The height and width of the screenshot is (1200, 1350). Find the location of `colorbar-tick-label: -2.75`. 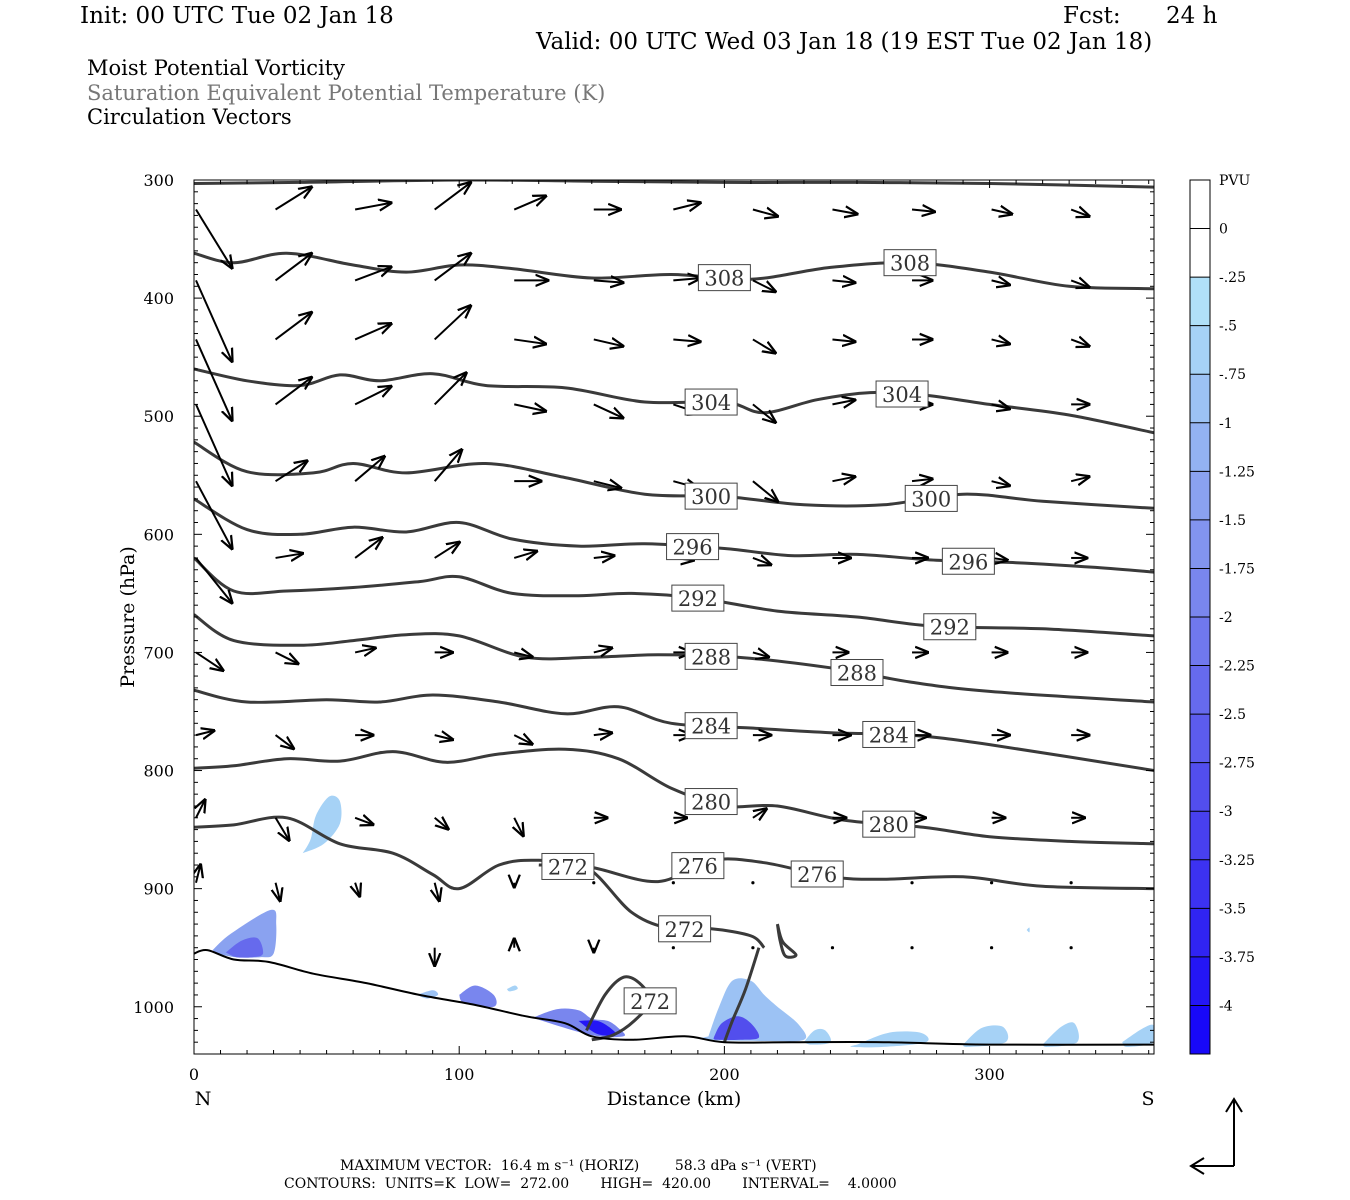

colorbar-tick-label: -2.75 is located at coordinates (1237, 764).